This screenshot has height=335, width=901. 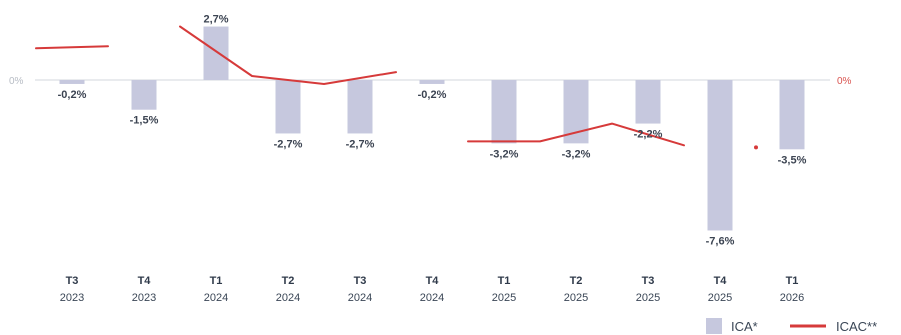 I want to click on bar-t1-2025, so click(x=504, y=112).